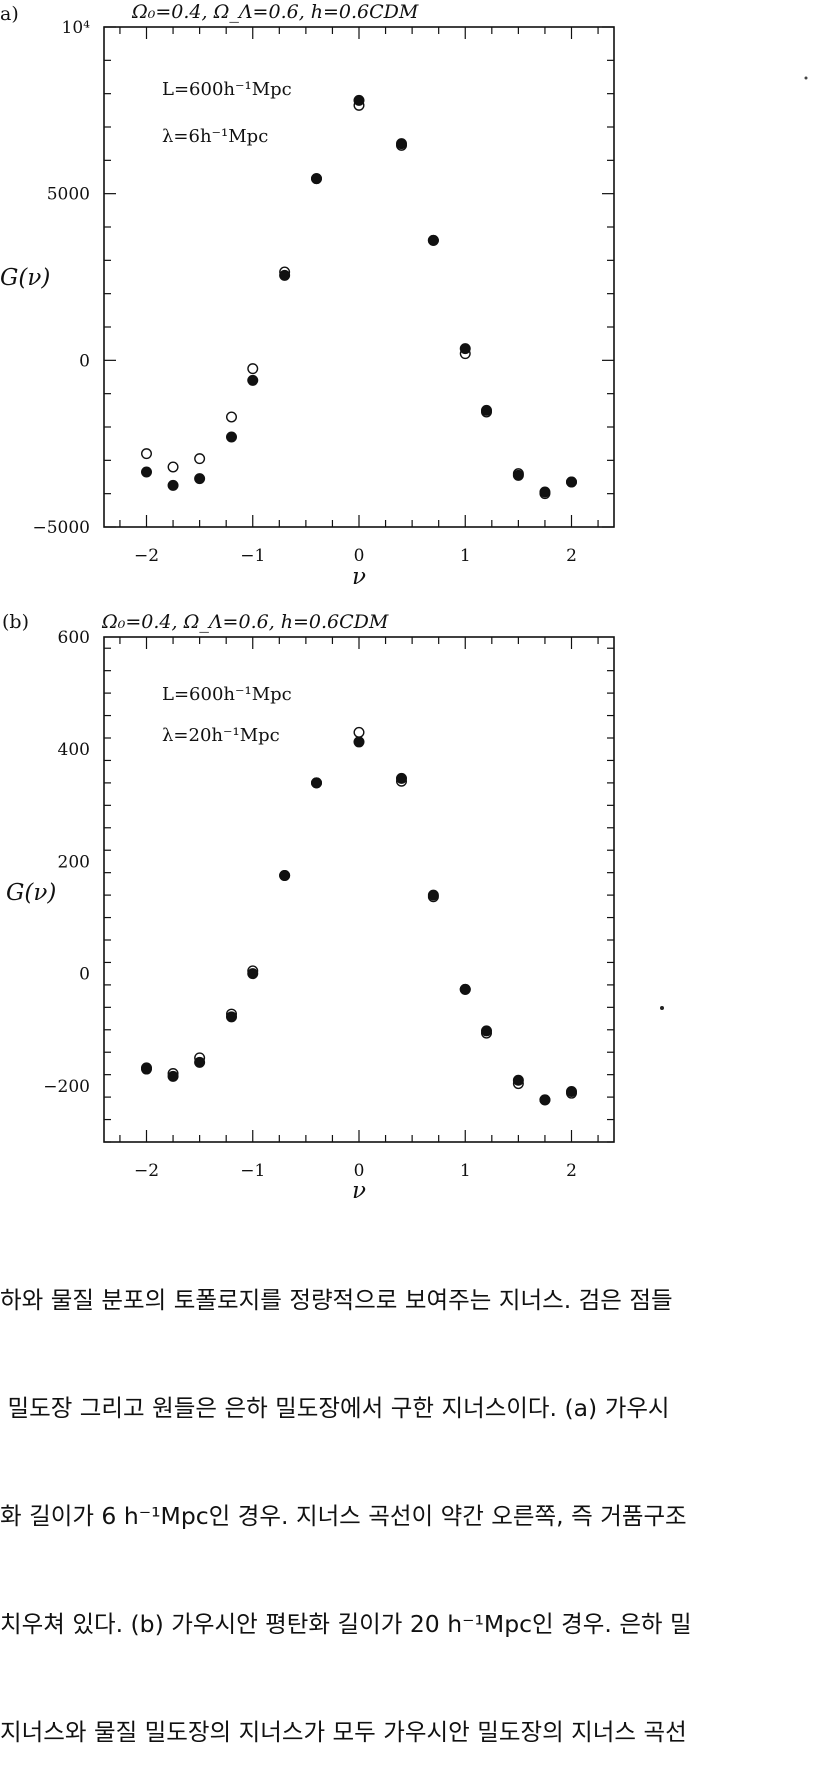 This screenshot has width=823, height=1786. I want to click on panel-a-y-axis-label: G(ν), so click(25, 278).